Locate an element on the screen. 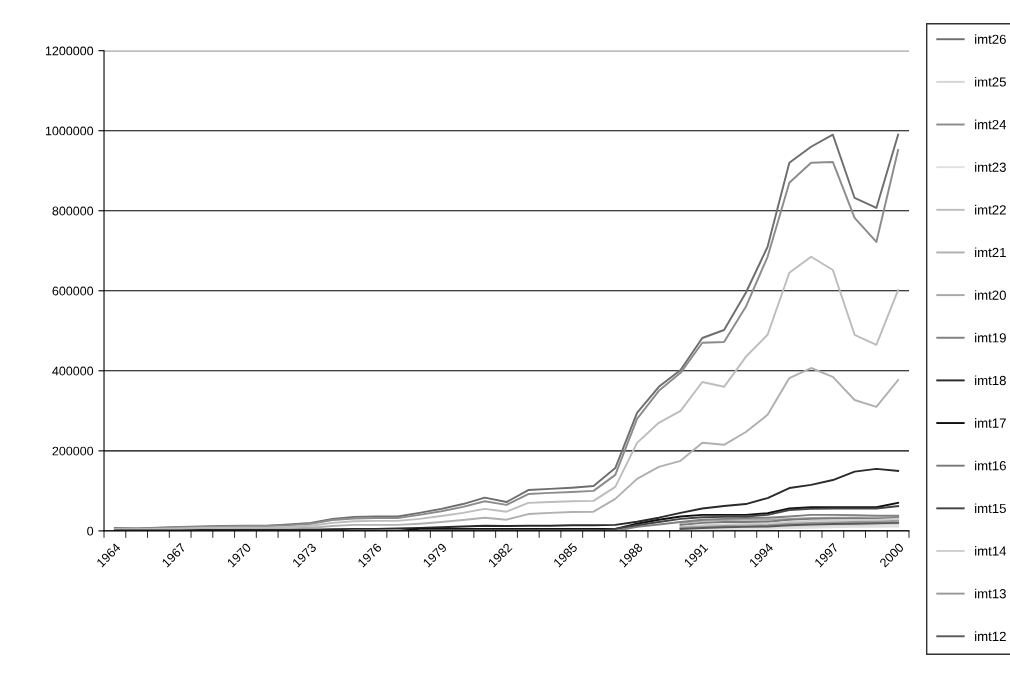 This screenshot has width=1010, height=685. legend-label: imt24 is located at coordinates (991, 124).